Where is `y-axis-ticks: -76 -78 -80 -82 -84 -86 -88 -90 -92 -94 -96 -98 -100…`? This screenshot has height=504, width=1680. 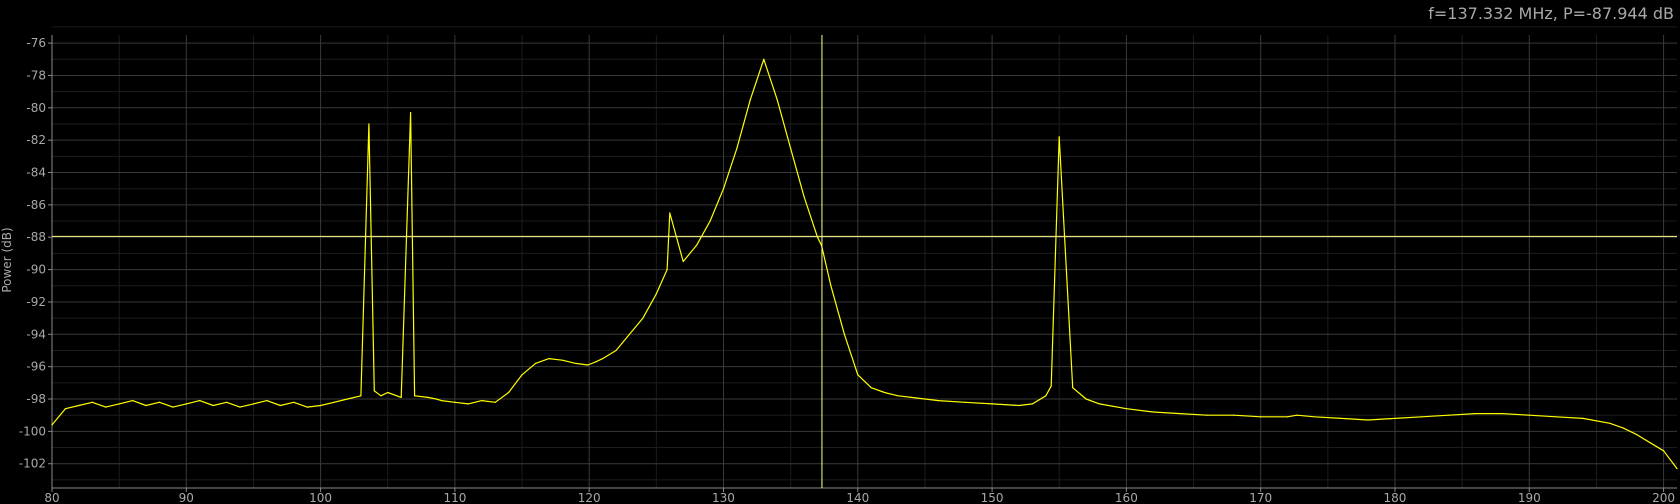 y-axis-ticks: -76 -78 -80 -82 -84 -86 -88 -90 -92 -94 -96 -98 -100… is located at coordinates (35, 253).